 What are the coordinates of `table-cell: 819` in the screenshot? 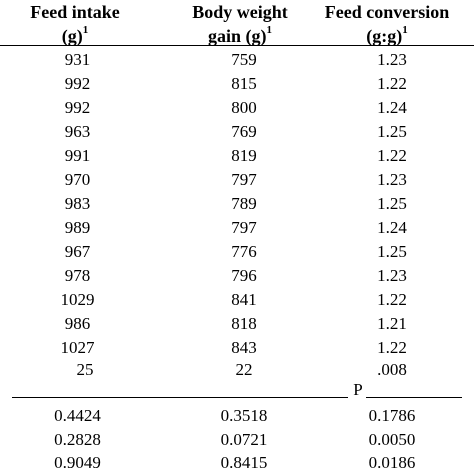 It's located at (244, 155).